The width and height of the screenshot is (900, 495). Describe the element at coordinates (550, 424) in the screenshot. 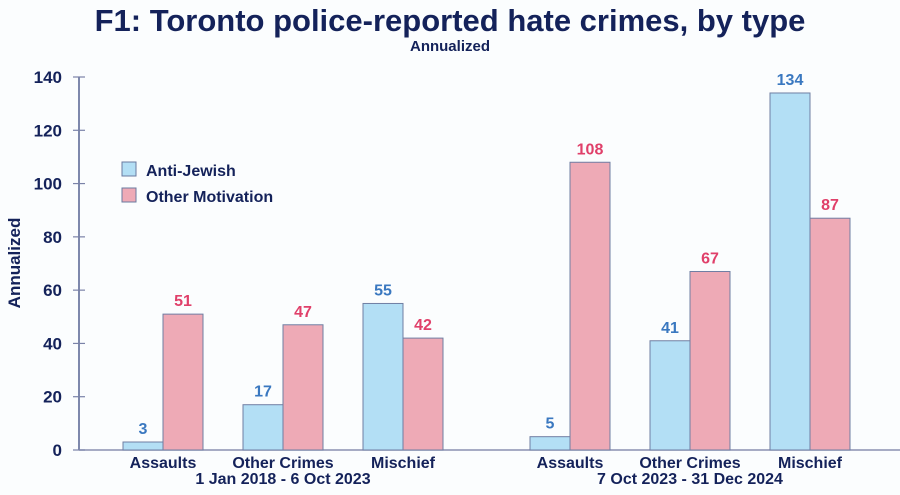

I see `value-label-anti-jewish: 5` at that location.